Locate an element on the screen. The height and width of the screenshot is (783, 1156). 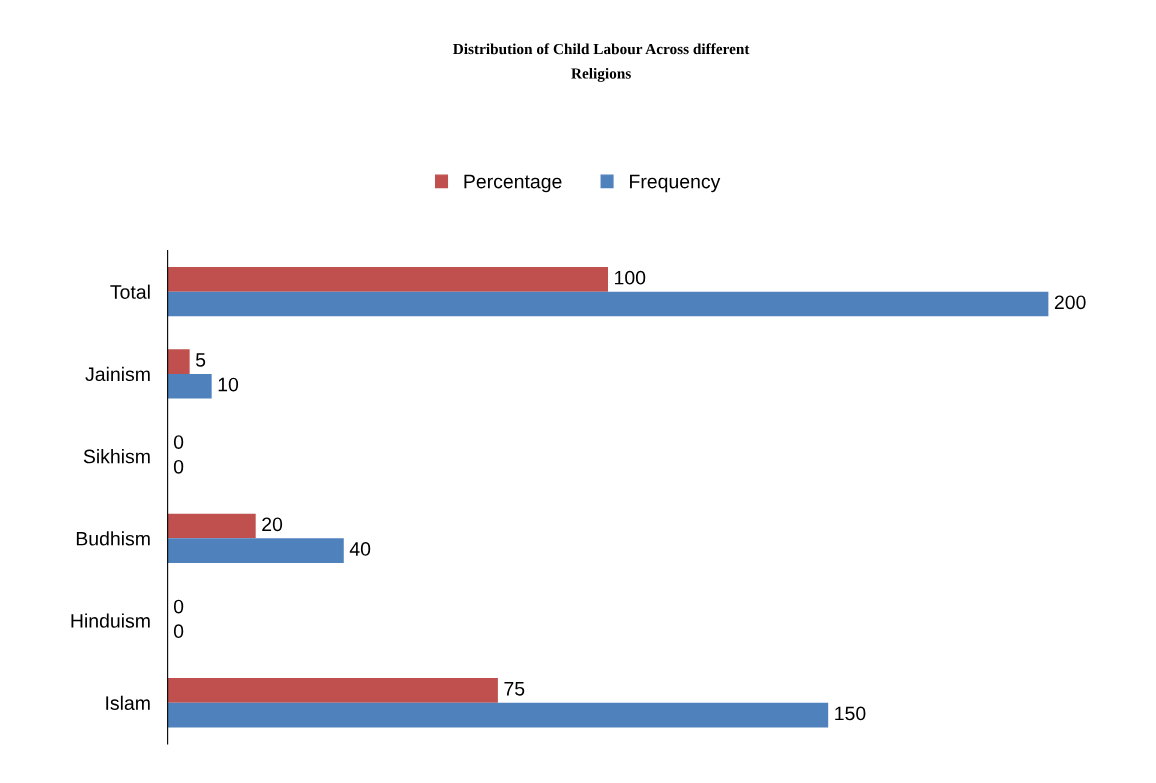
legend-label: Frequency is located at coordinates (675, 183).